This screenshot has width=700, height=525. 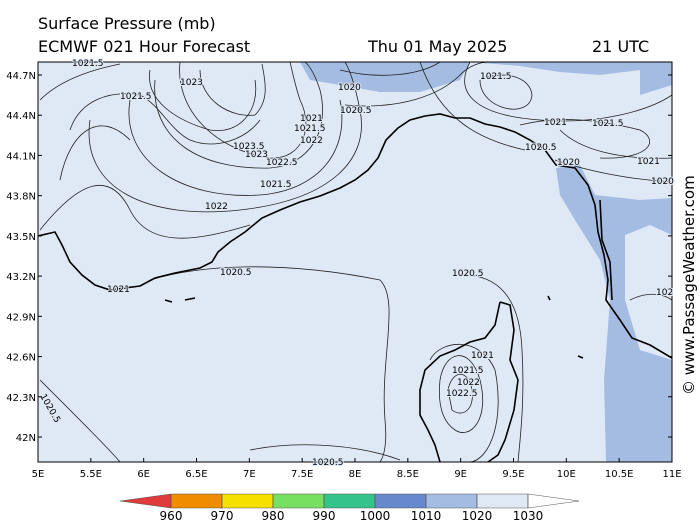 What do you see at coordinates (145, 501) in the screenshot?
I see `colorbar-low-end` at bounding box center [145, 501].